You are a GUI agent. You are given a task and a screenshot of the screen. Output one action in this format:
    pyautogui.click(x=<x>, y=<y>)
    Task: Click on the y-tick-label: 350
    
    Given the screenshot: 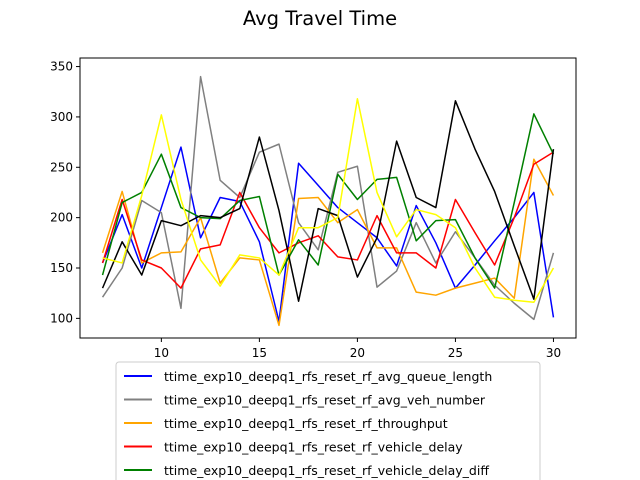 What is the action you would take?
    pyautogui.click(x=61, y=67)
    